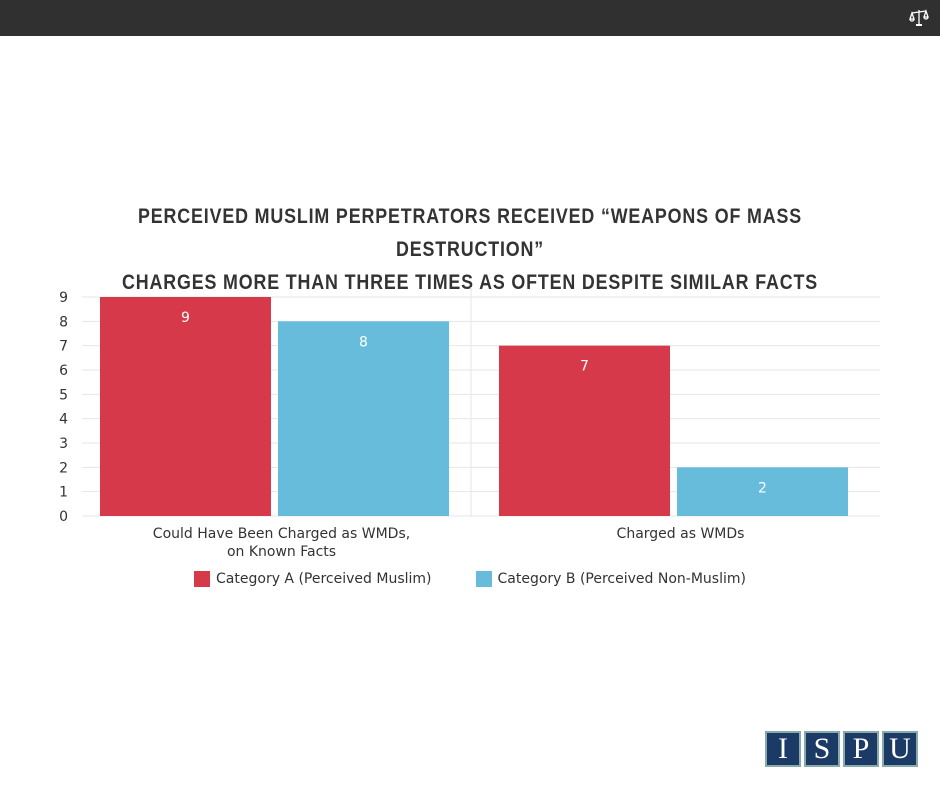 This screenshot has width=940, height=788. I want to click on x-category-label: Charged as WMDs, so click(681, 534).